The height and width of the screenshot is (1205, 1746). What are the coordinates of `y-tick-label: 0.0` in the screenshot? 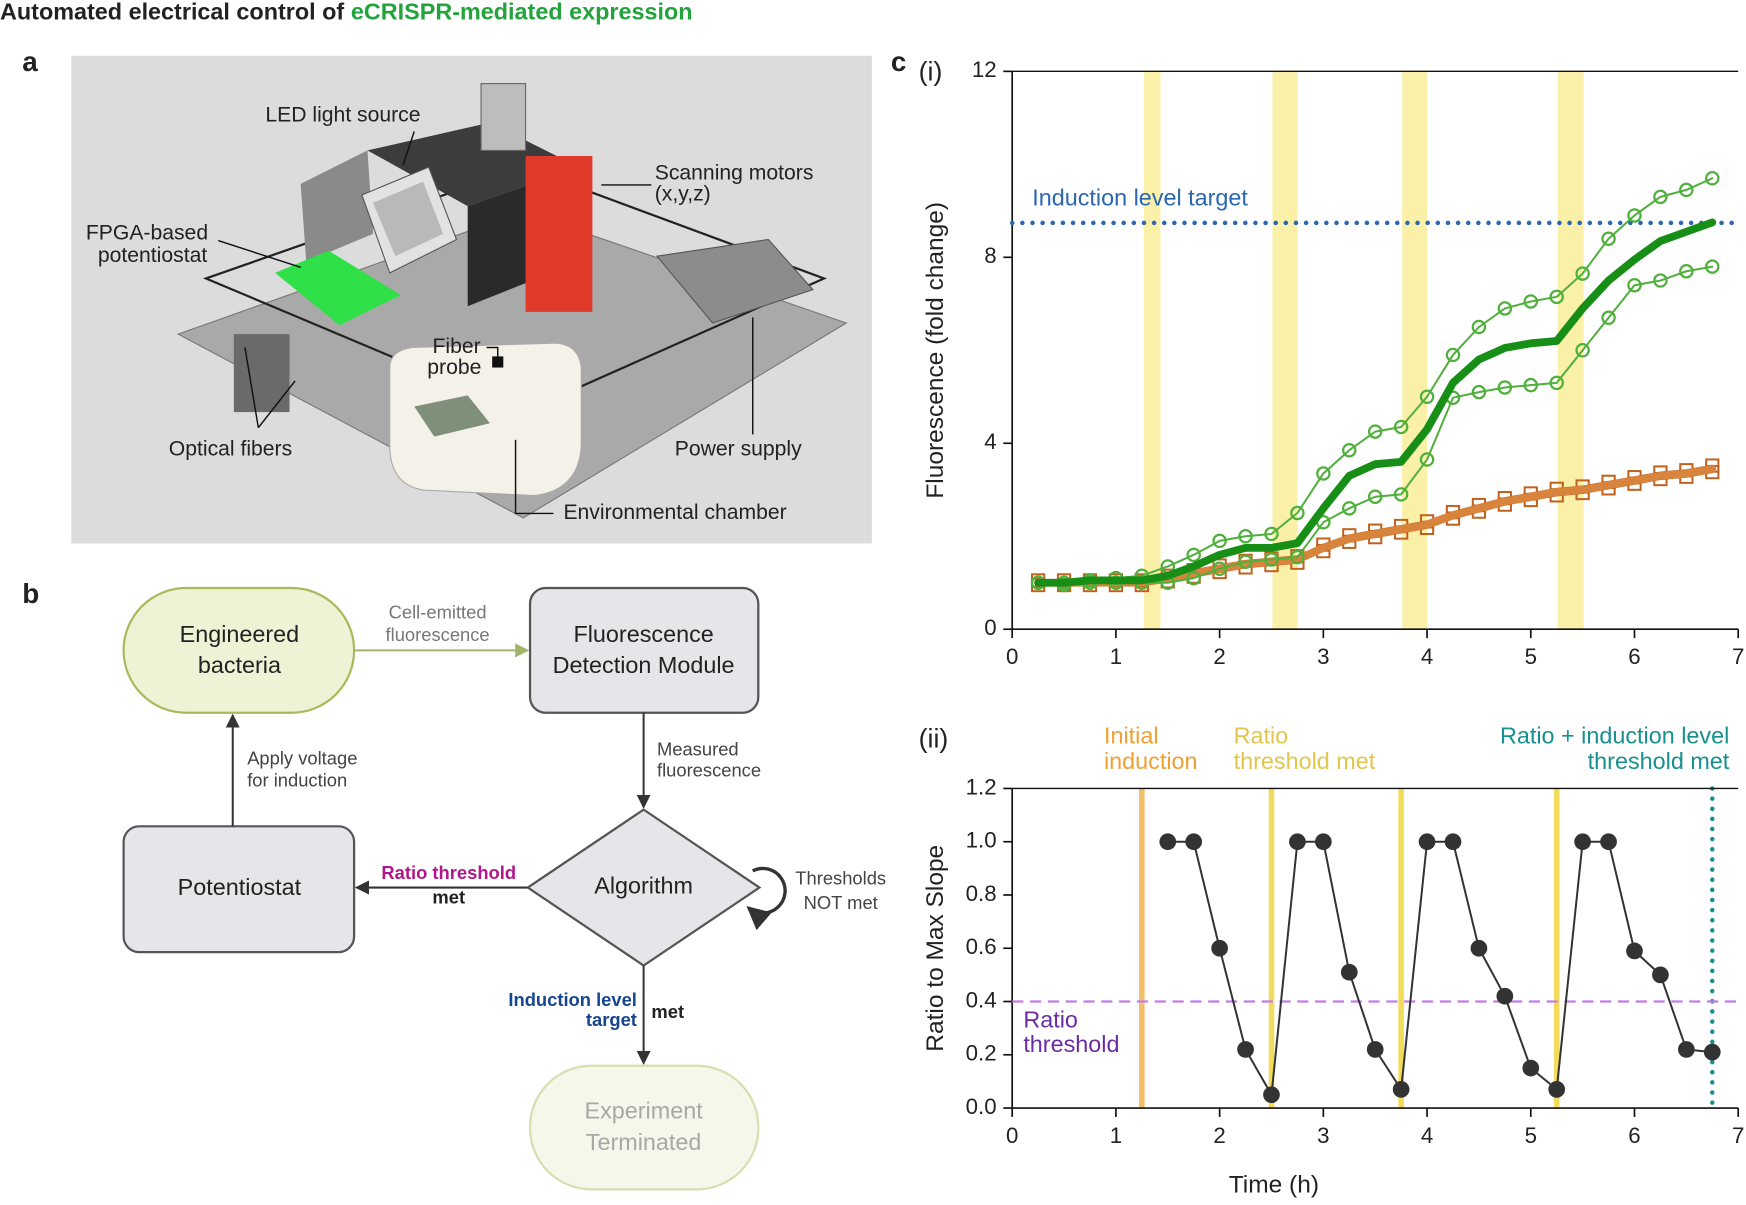 It's located at (981, 1106).